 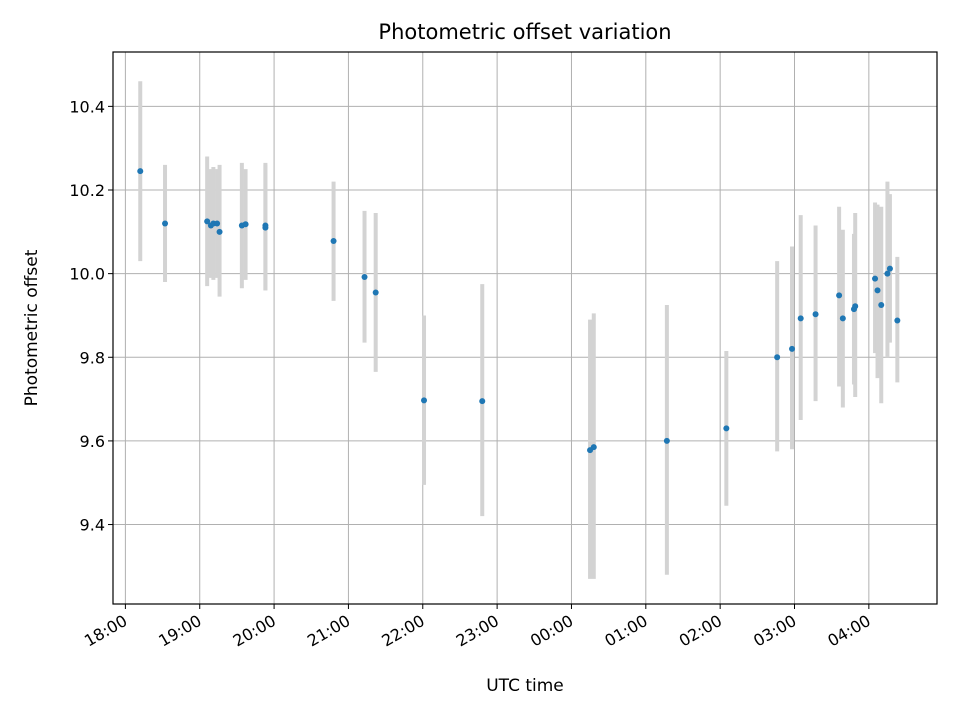 What do you see at coordinates (179, 631) in the screenshot?
I see `x-tick-label: 19:00` at bounding box center [179, 631].